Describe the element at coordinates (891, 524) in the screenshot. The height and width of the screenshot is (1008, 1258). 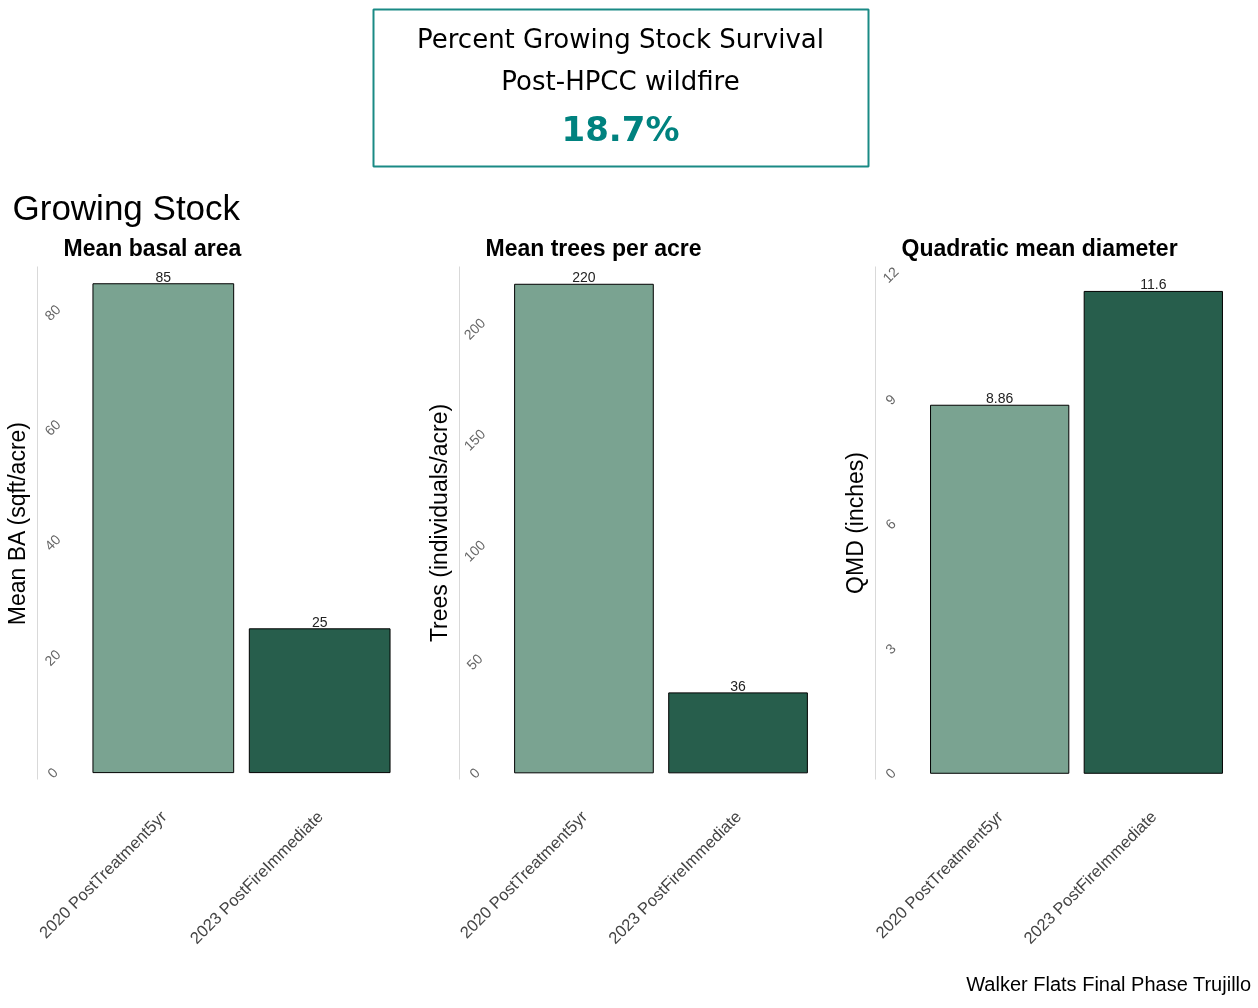
I see `y-tick-label: 6` at that location.